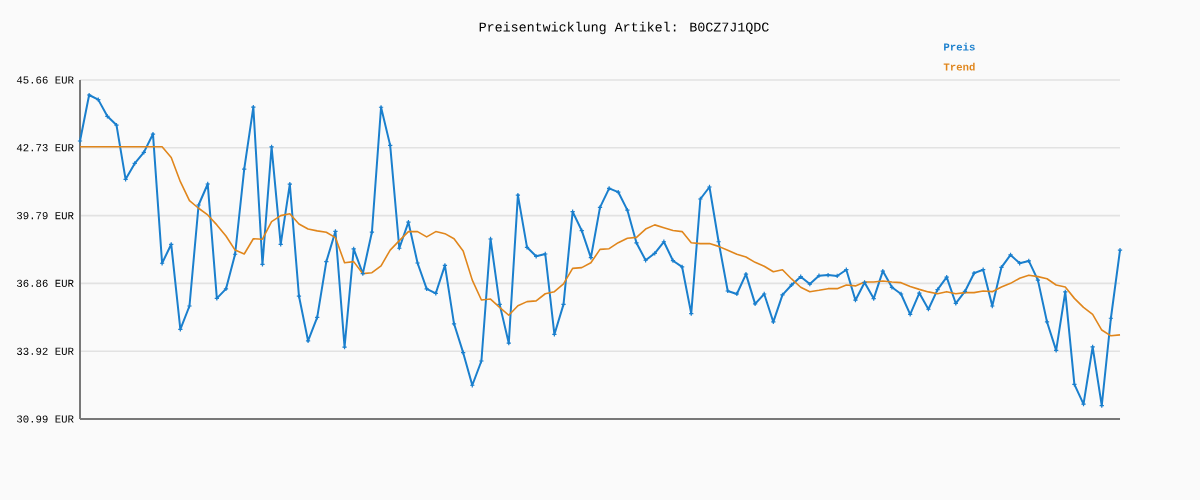  Describe the element at coordinates (45, 80) in the screenshot. I see `y-tick-label: 45.66 EUR` at that location.